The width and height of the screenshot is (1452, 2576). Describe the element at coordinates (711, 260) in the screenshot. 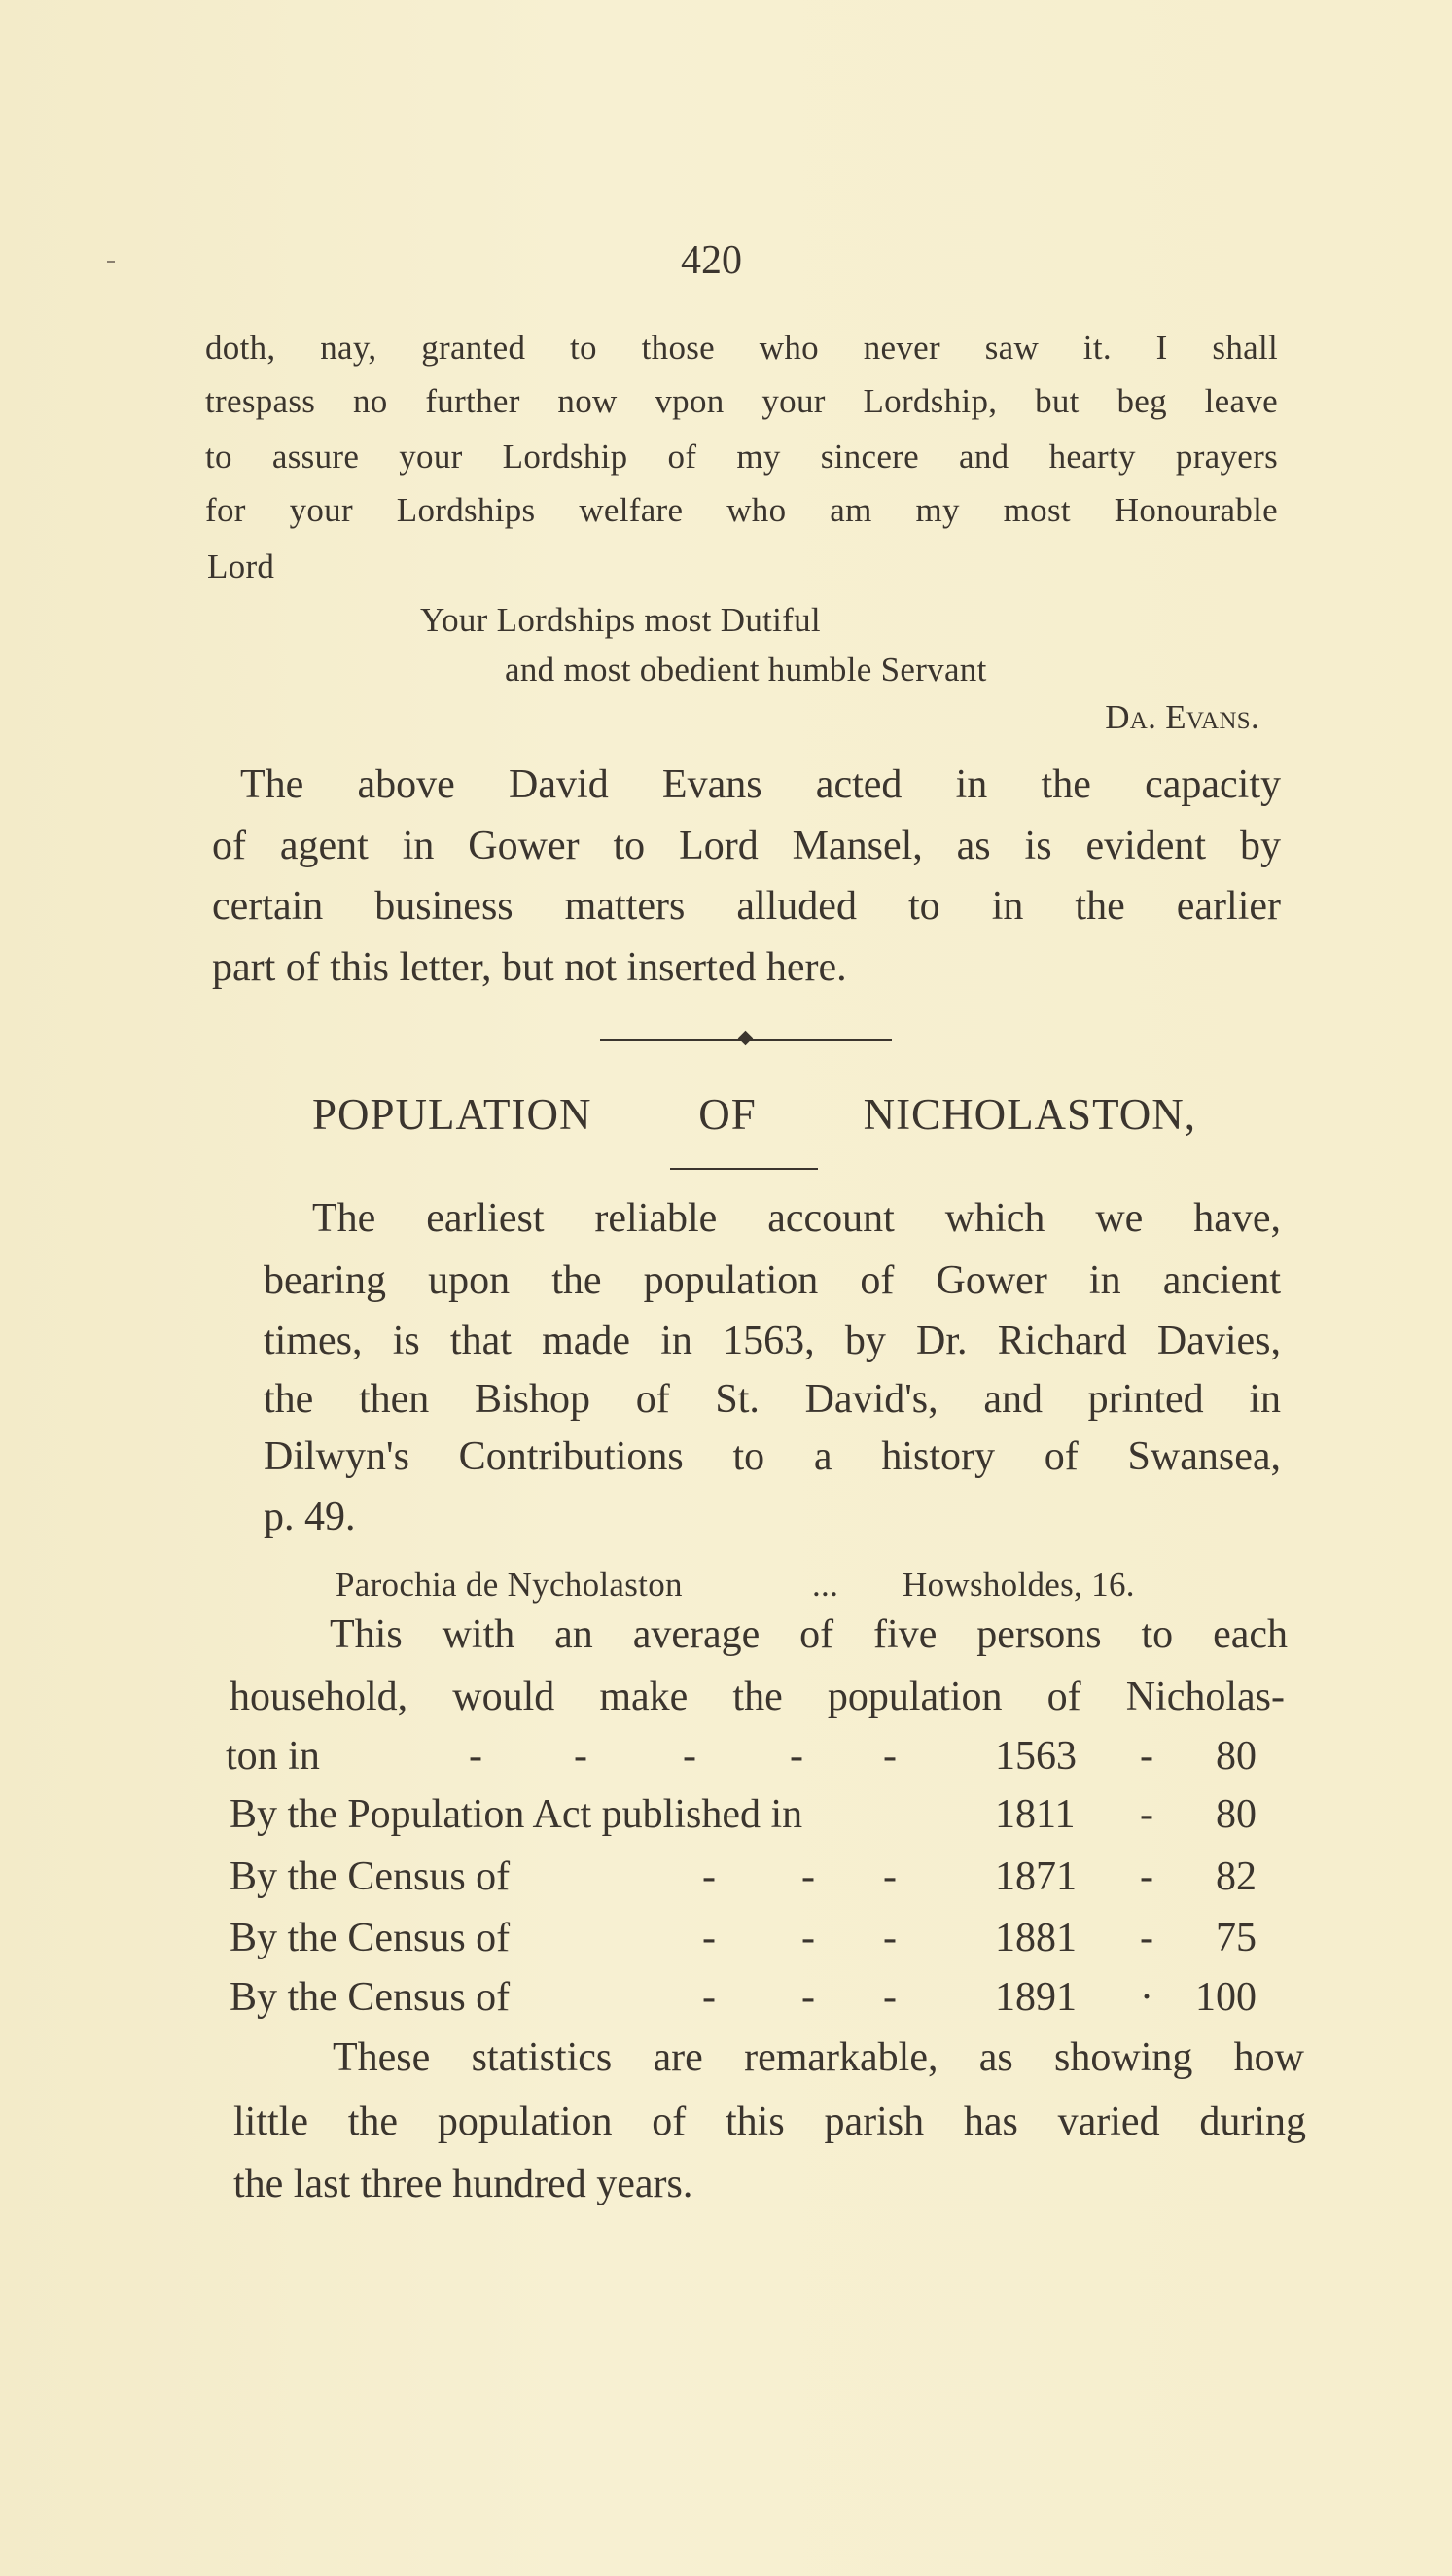

I see `page-number: 420` at that location.